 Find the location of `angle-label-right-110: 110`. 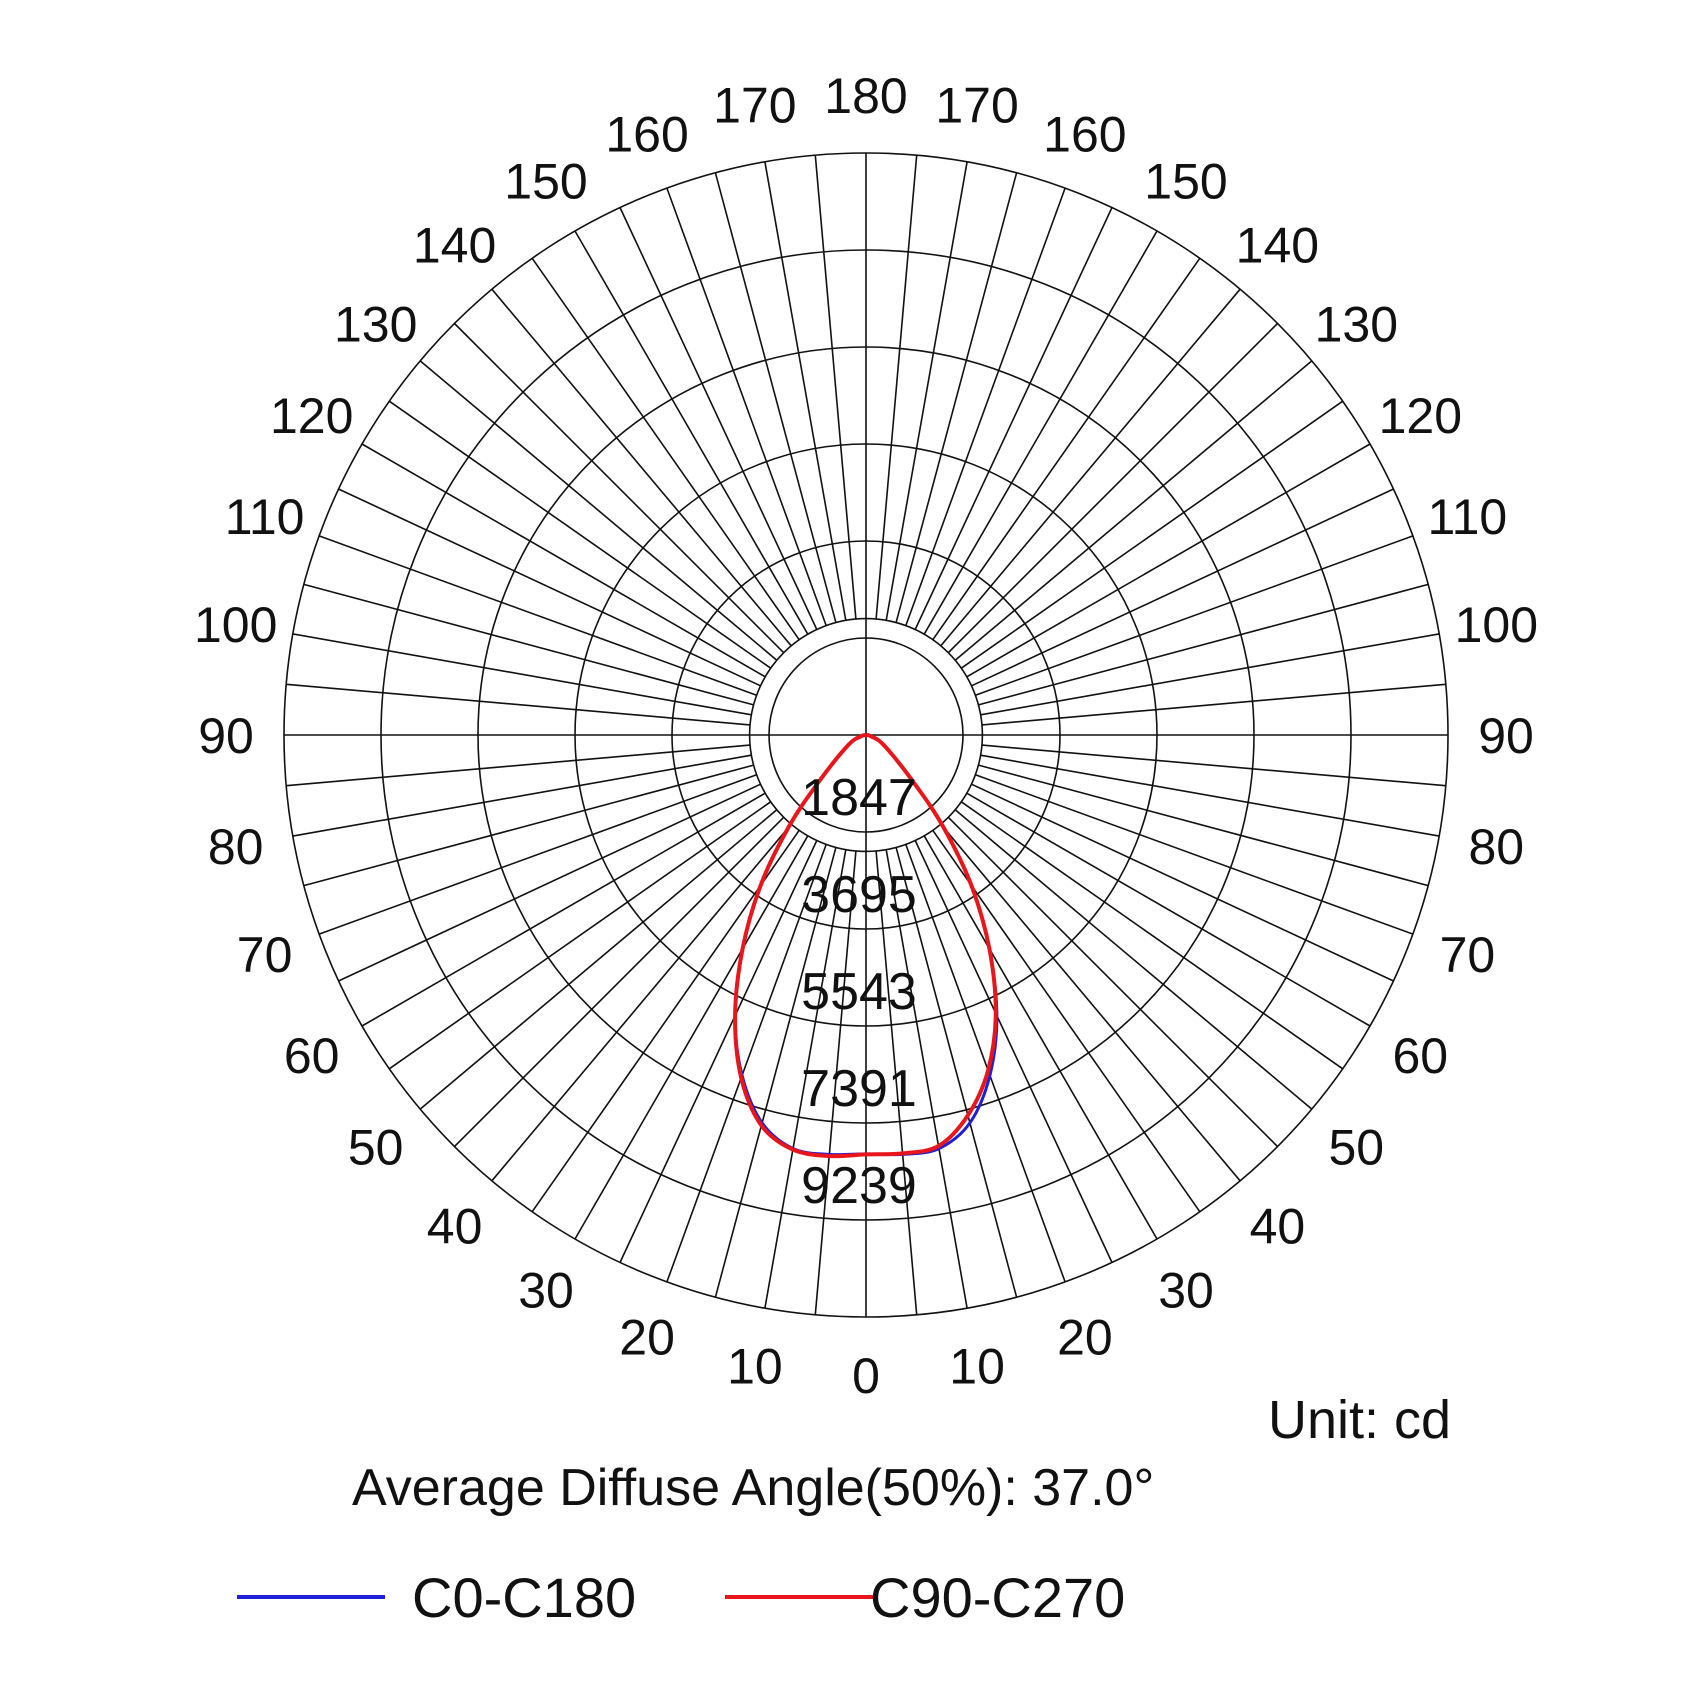

angle-label-right-110: 110 is located at coordinates (1468, 517).